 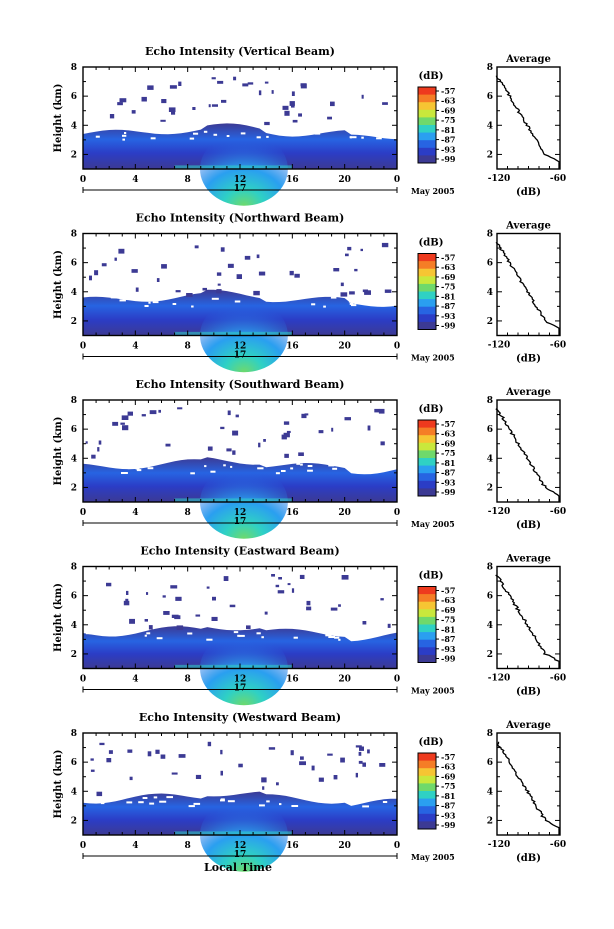 I want to click on y-tick-label: 2, so click(x=74, y=821).